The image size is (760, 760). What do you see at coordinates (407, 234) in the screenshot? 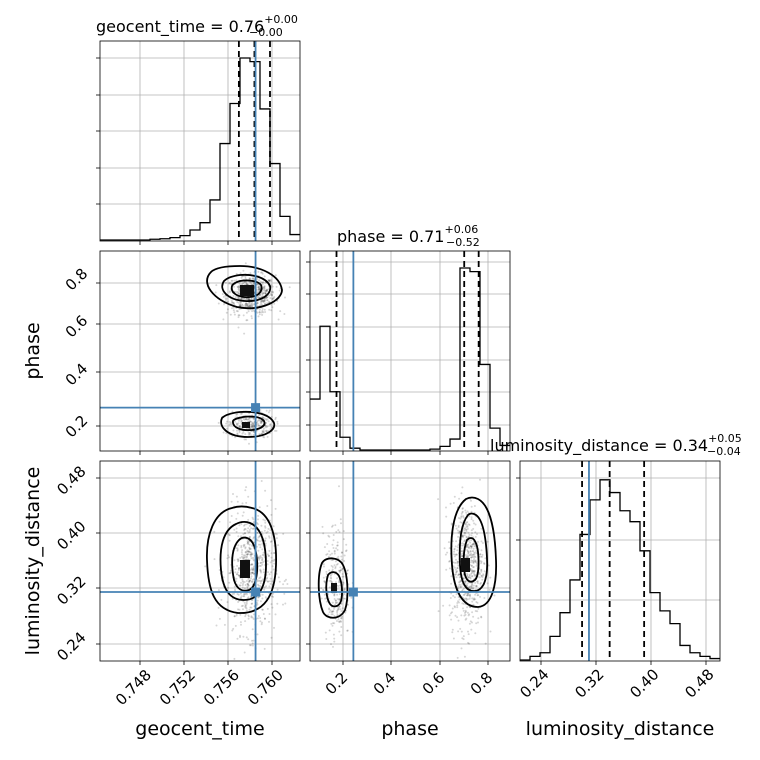
I see `phase-title: phase = 0.71+0.06` at bounding box center [407, 234].